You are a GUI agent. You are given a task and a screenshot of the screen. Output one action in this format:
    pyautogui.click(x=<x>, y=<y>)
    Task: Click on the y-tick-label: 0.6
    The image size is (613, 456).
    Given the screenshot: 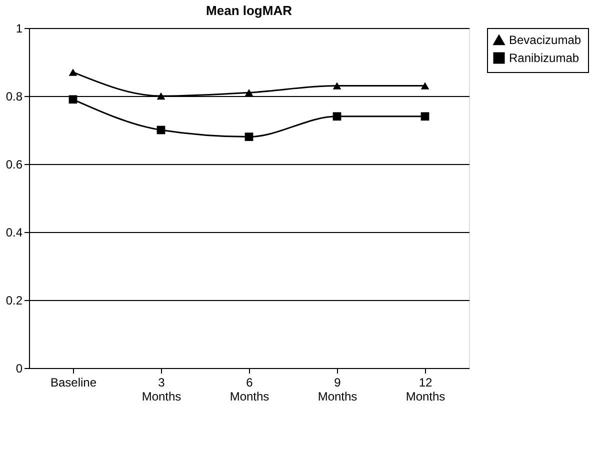 What is the action you would take?
    pyautogui.click(x=14, y=165)
    